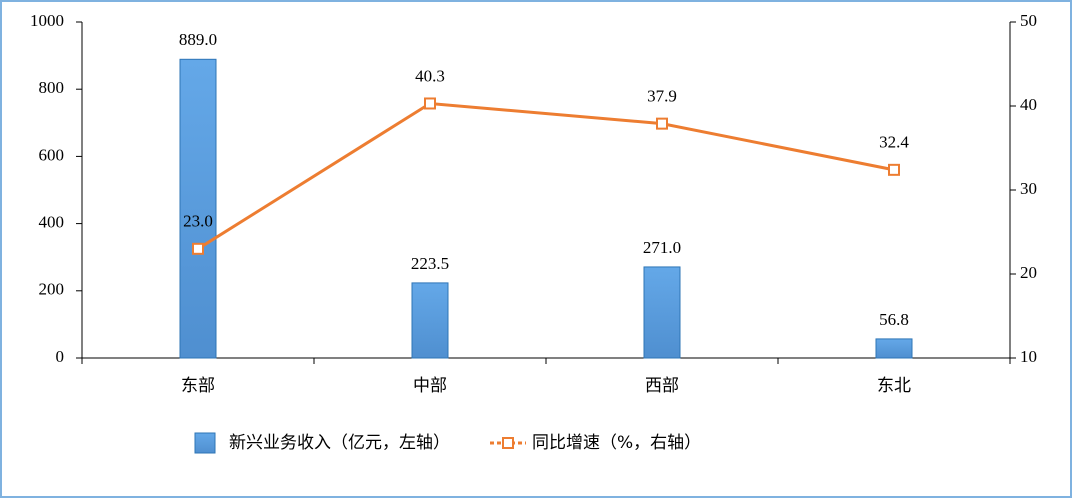 The width and height of the screenshot is (1072, 498). I want to click on y-tick-label: 1000, so click(47, 20).